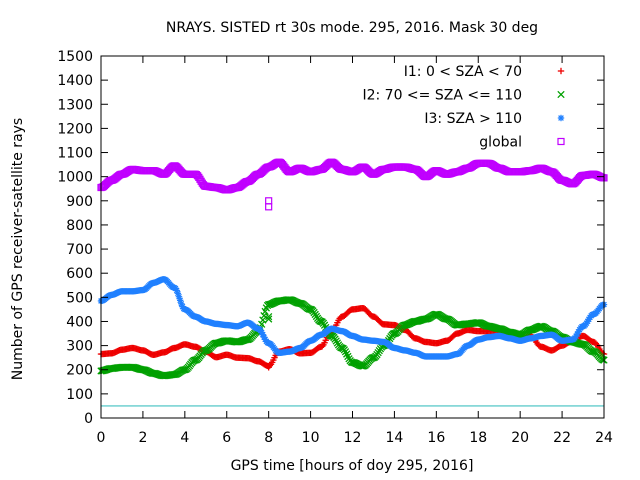 The image size is (640, 480). What do you see at coordinates (75, 57) in the screenshot?
I see `y-tick-label: 1500` at bounding box center [75, 57].